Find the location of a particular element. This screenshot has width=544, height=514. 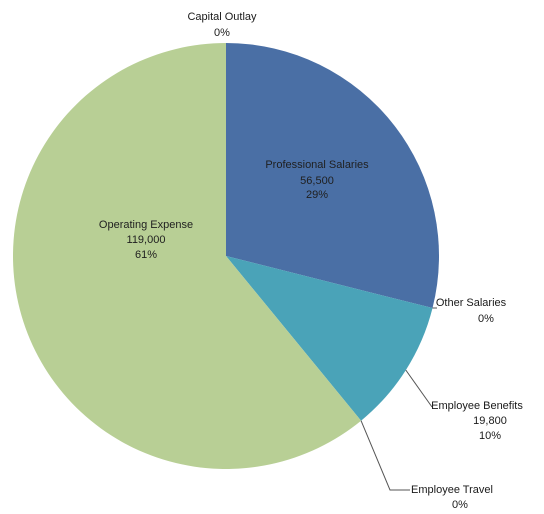

pie-slice-employee-benefits is located at coordinates (329, 338).